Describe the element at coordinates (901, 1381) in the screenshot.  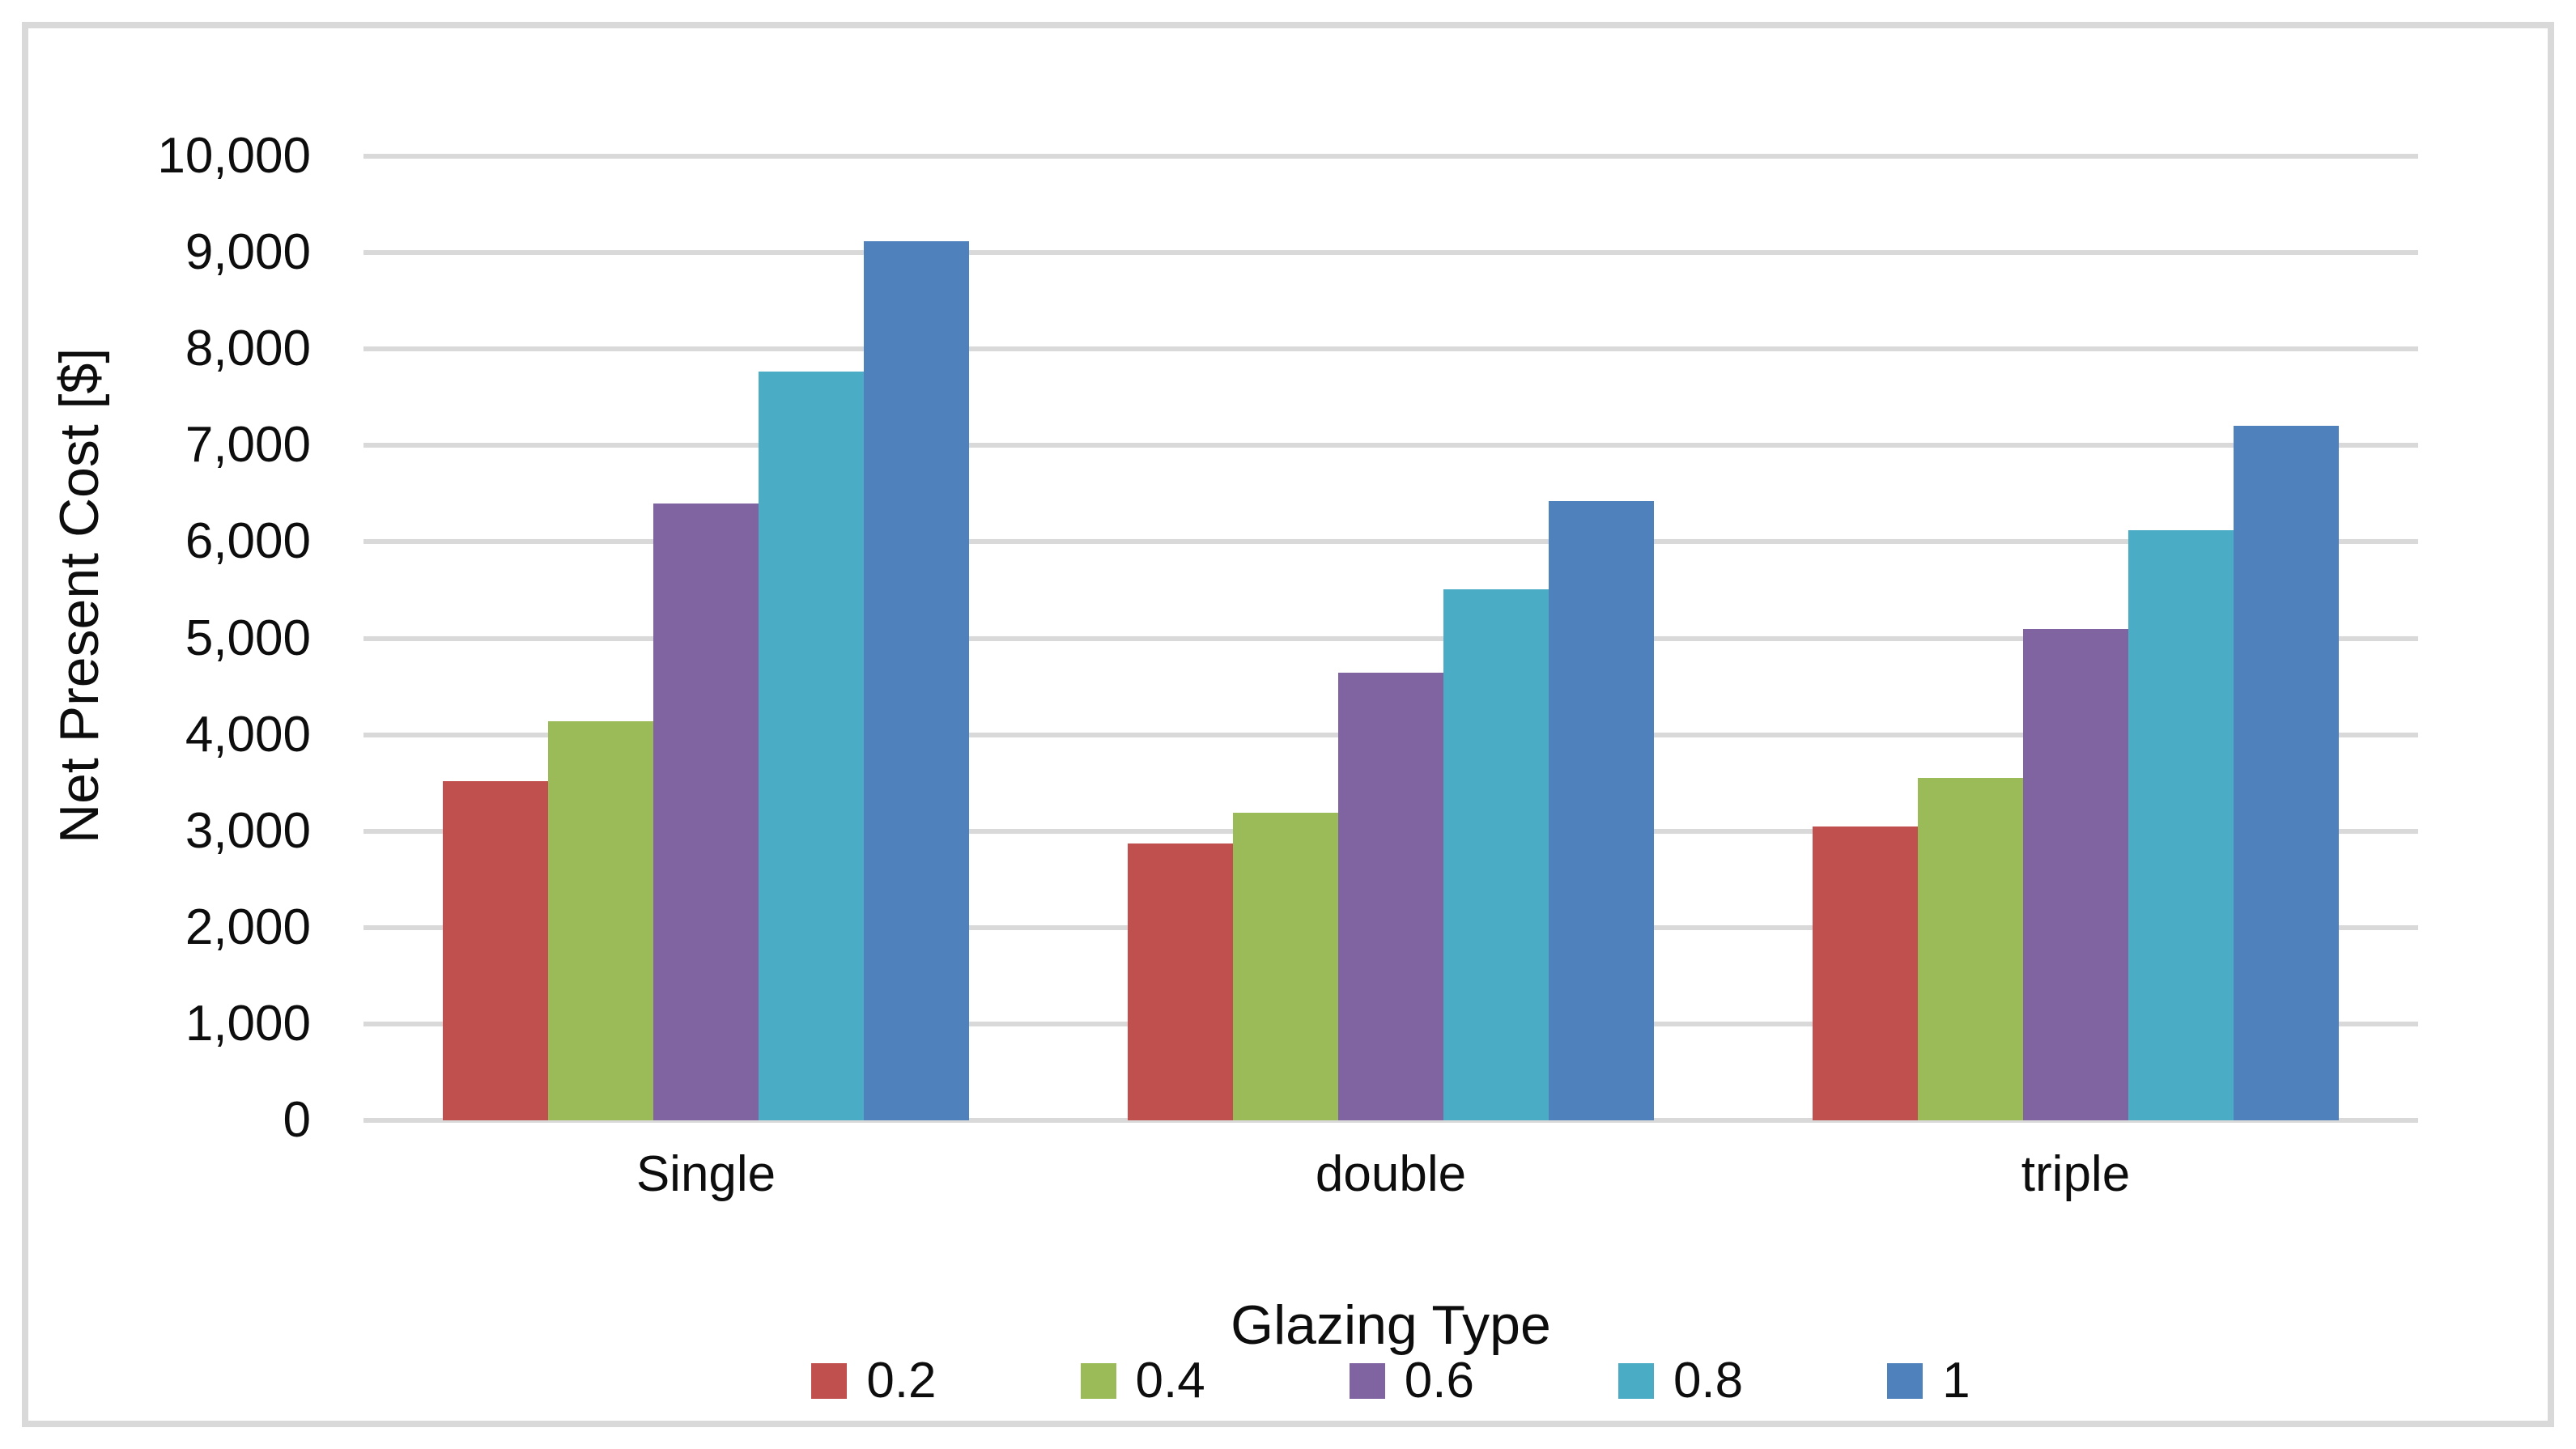
I see `legend-label-0.2: 0.2` at that location.